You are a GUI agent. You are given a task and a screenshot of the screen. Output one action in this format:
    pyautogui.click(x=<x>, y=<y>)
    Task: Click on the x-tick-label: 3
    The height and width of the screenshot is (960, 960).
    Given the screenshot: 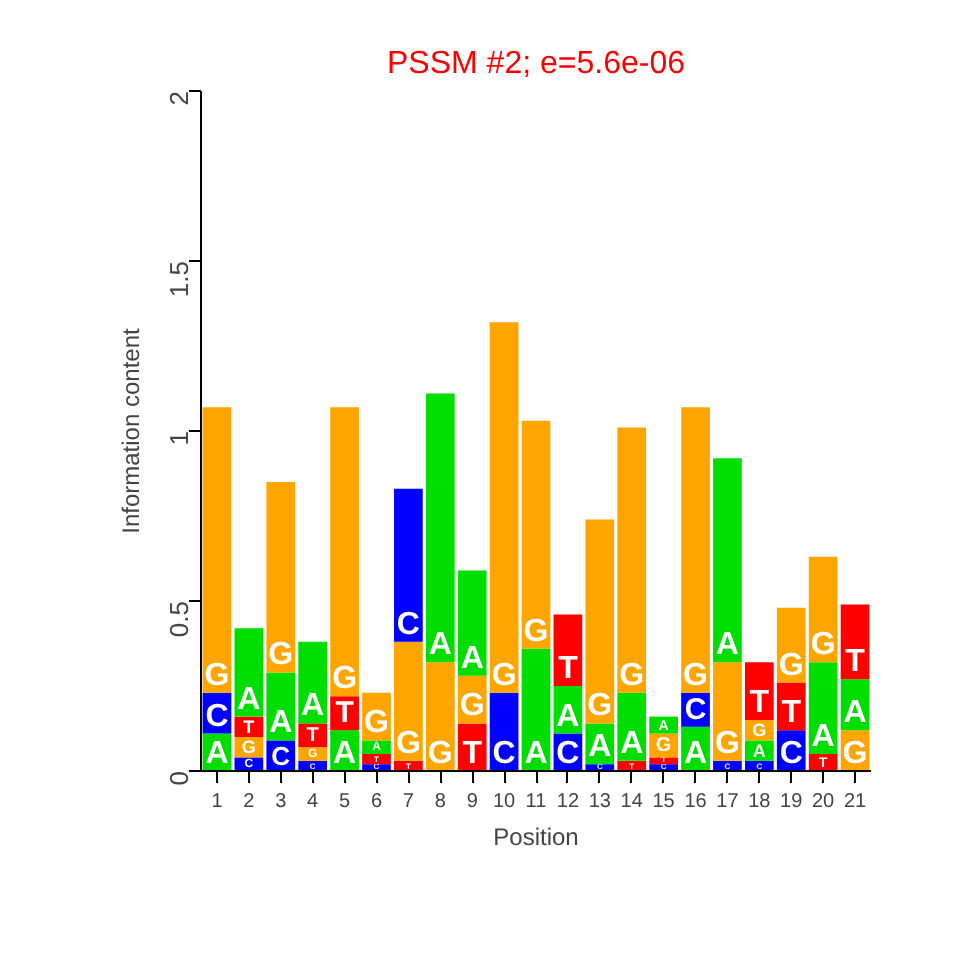 What is the action you would take?
    pyautogui.click(x=281, y=802)
    